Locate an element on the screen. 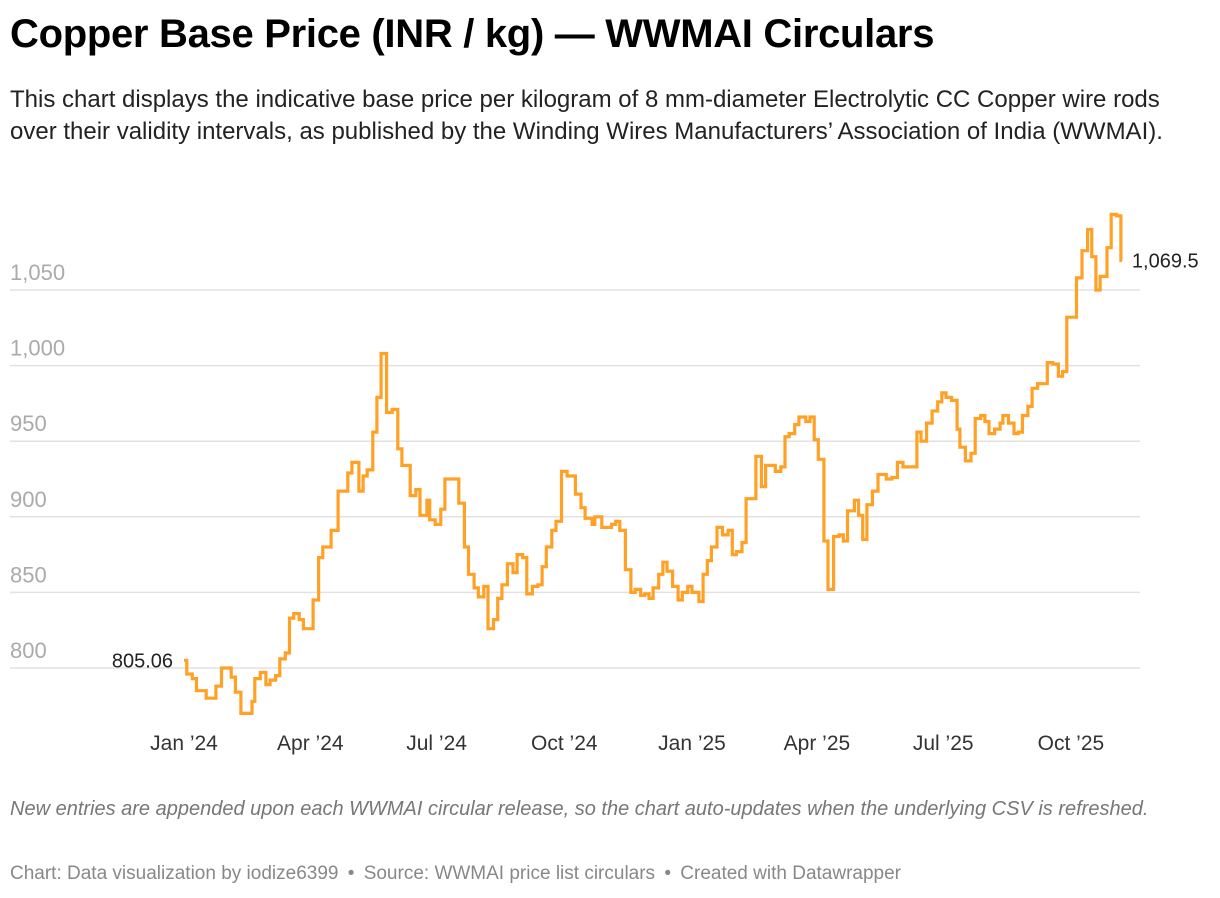 Image resolution: width=1220 pixels, height=898 pixels. x-tick-label: Jan ’24 is located at coordinates (184, 743).